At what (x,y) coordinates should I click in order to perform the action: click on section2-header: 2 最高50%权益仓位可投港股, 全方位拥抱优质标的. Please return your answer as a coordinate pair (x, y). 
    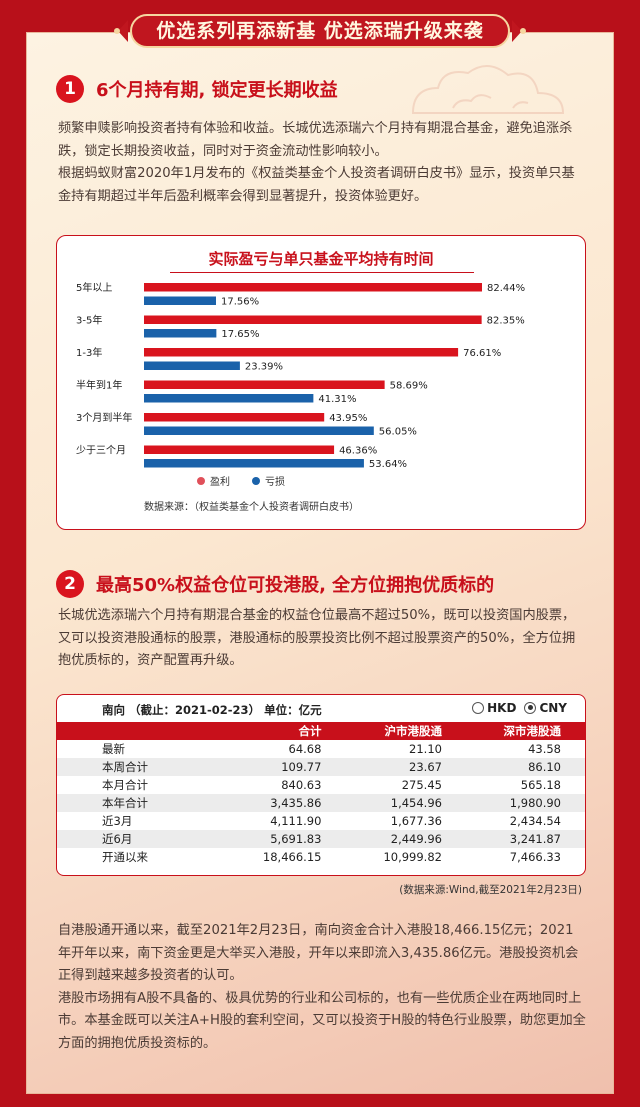
    Looking at the image, I should click on (275, 584).